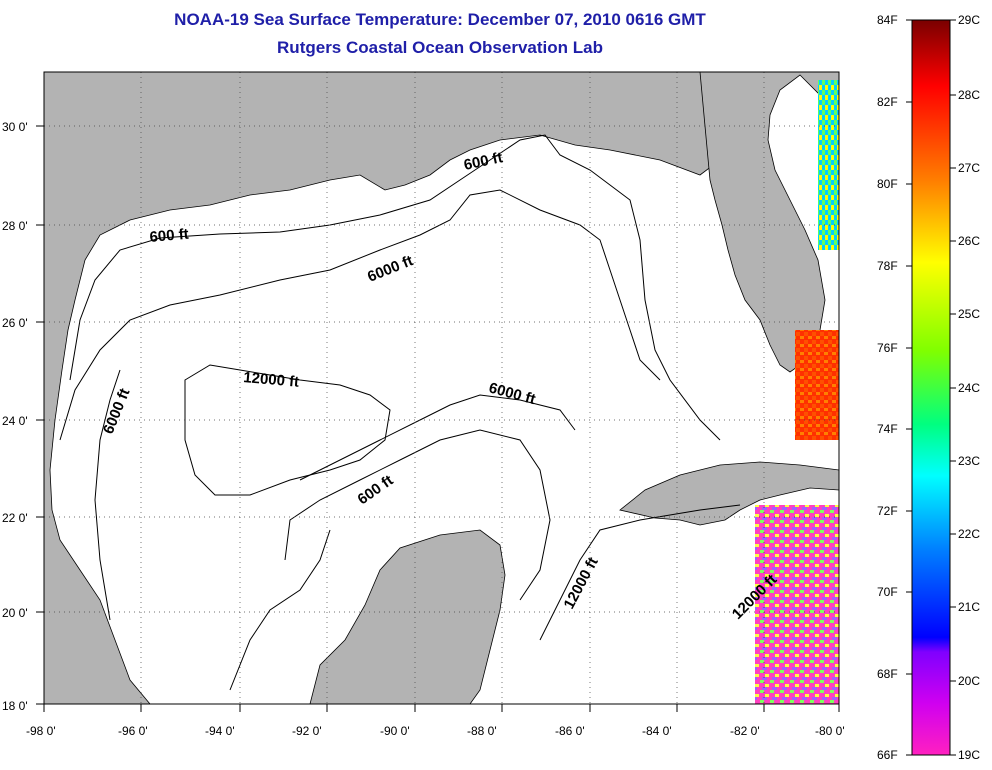 This screenshot has width=992, height=770. I want to click on contour-600ft-south, so click(417, 515).